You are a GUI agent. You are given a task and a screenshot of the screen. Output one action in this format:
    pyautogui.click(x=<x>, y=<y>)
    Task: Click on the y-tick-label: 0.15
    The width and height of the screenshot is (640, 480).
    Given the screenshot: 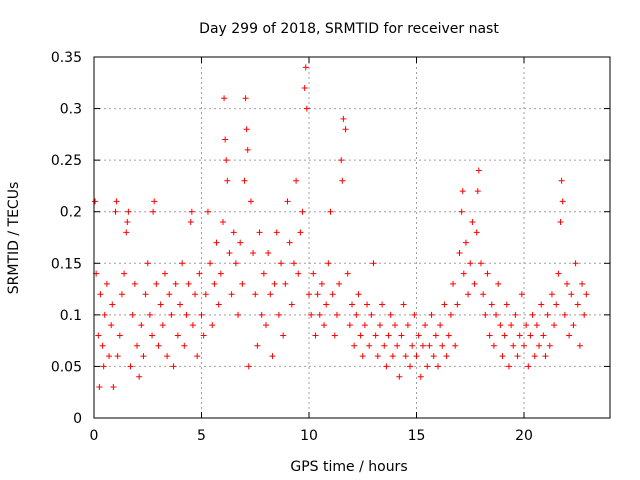 What is the action you would take?
    pyautogui.click(x=66, y=264)
    